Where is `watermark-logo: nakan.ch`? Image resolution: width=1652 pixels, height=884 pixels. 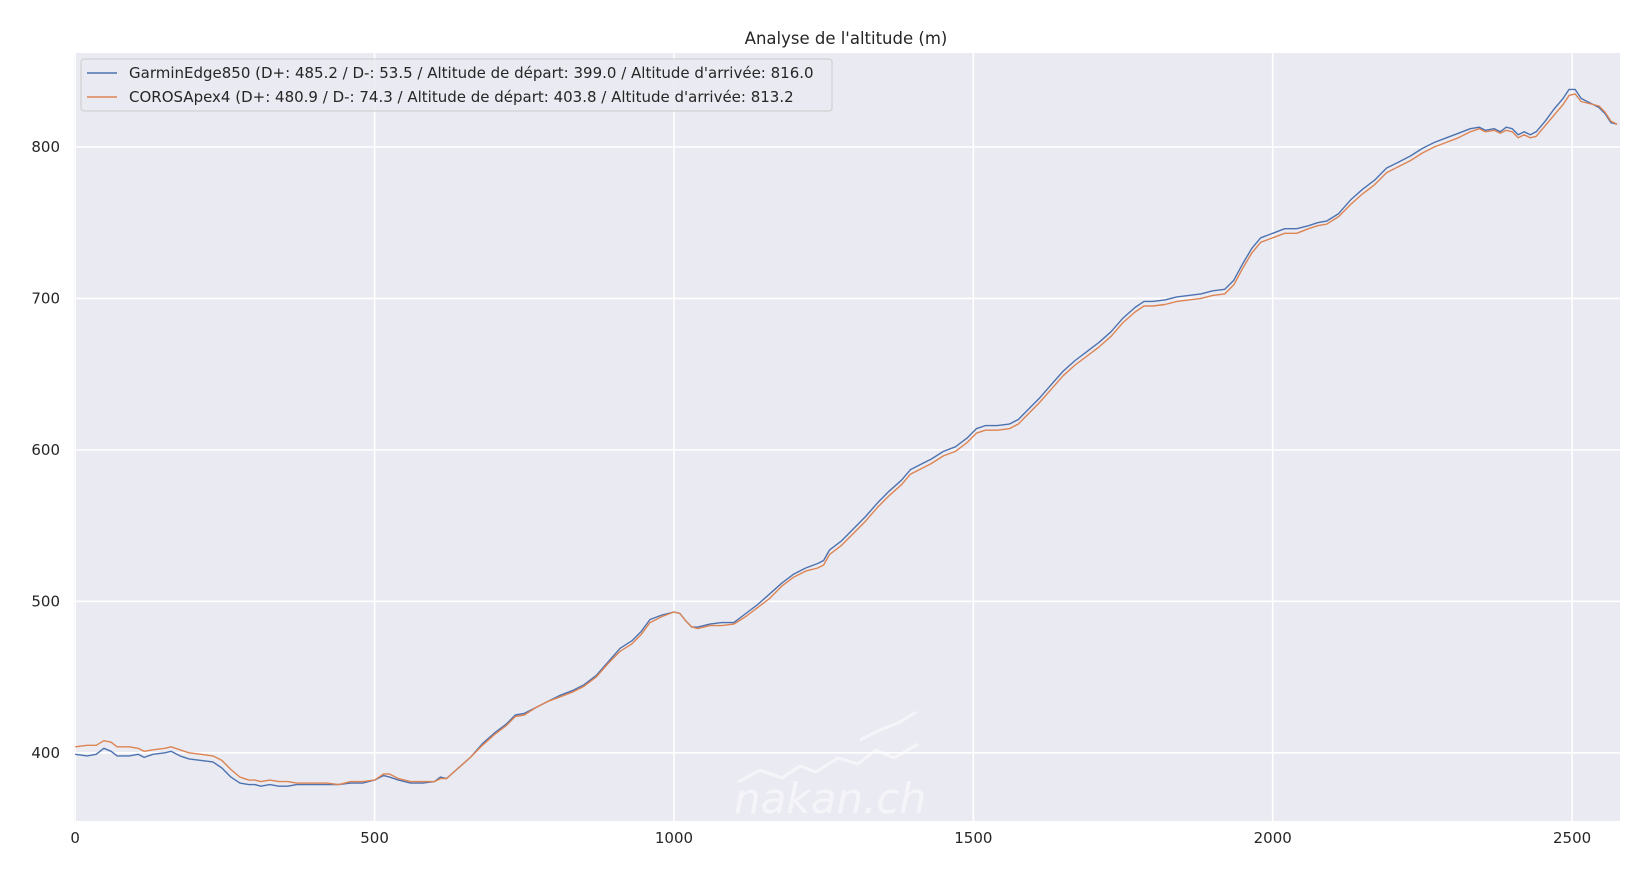 watermark-logo: nakan.ch is located at coordinates (830, 766).